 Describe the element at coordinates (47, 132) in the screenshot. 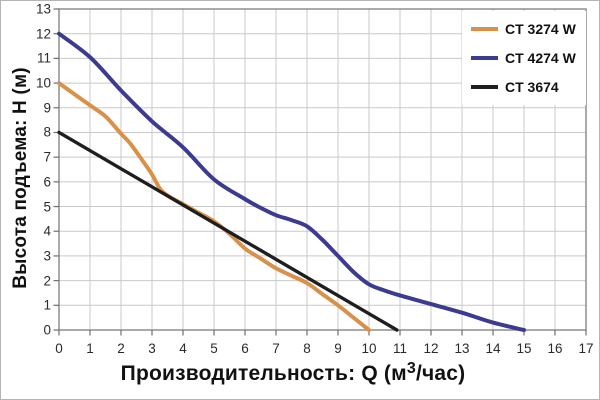

I see `y-tick-label: 8` at that location.